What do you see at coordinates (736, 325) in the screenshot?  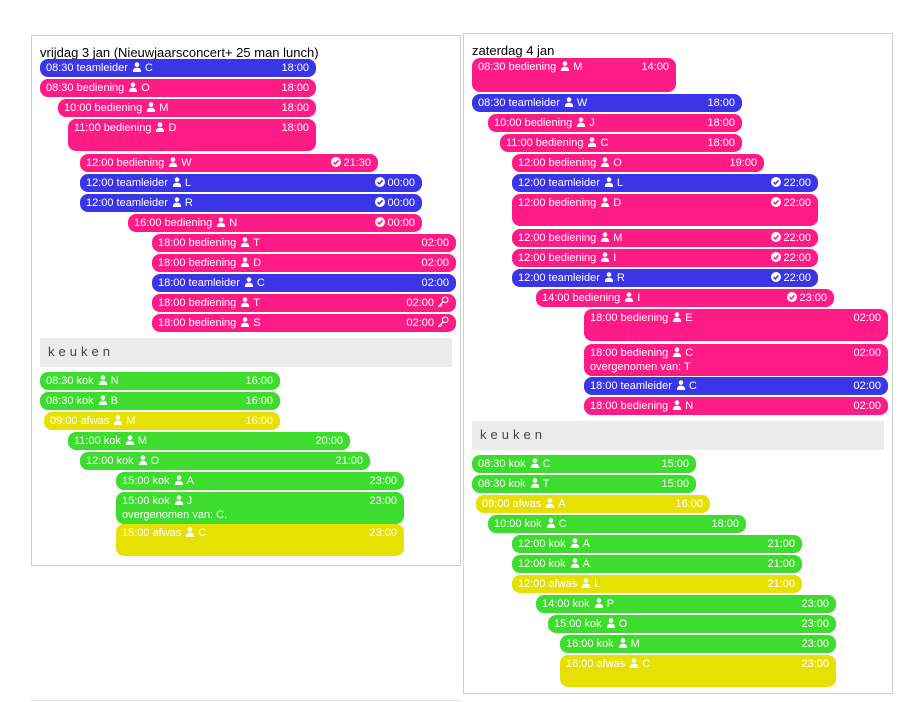 I see `shift-block: 18:00 bediening E 02:00` at bounding box center [736, 325].